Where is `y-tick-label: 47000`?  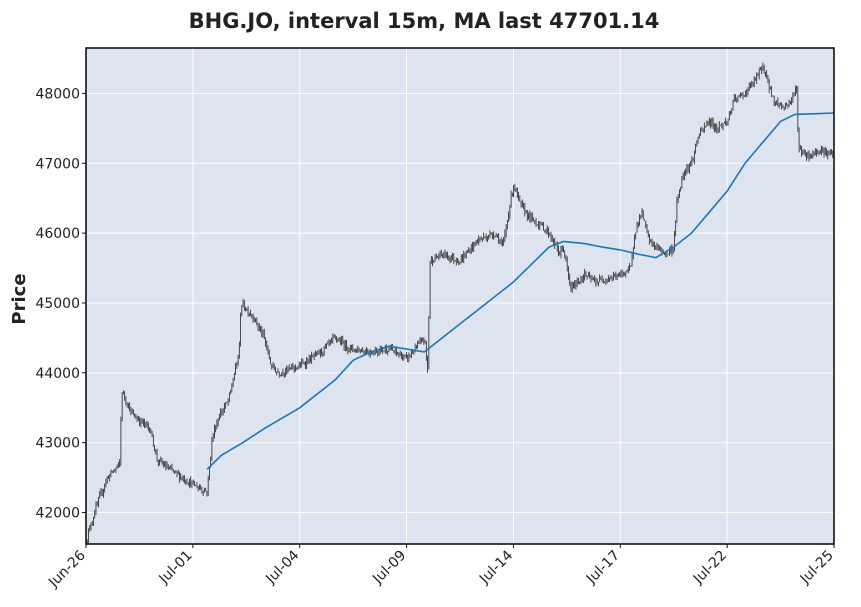
y-tick-label: 47000 is located at coordinates (57, 164).